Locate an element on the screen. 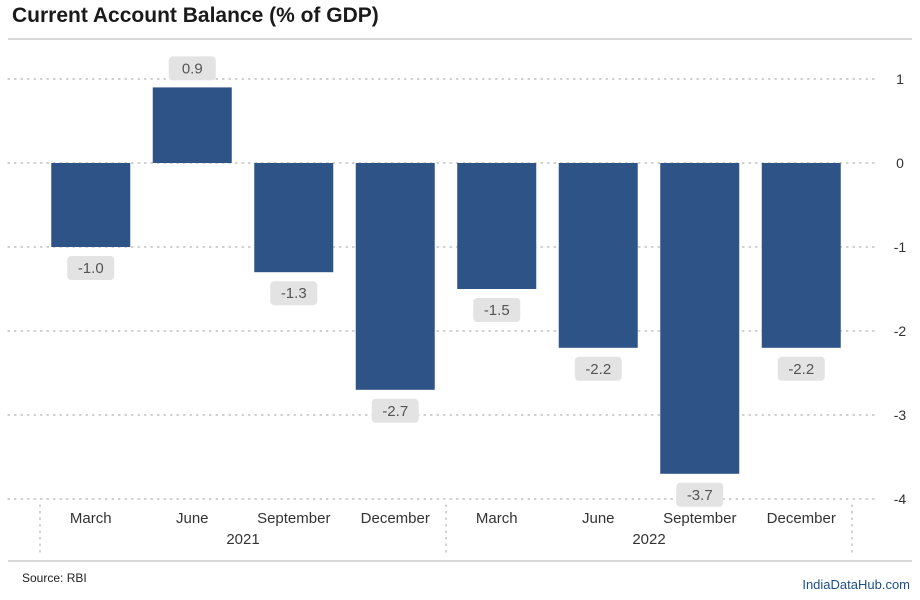 The width and height of the screenshot is (920, 600). x-group-label: 2021 is located at coordinates (242, 539).